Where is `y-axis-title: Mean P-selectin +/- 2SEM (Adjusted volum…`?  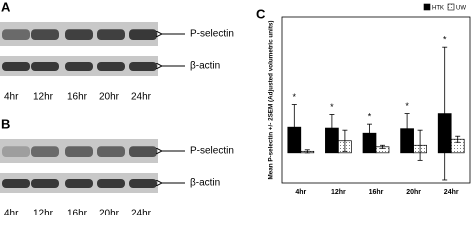 y-axis-title: Mean P-selectin +/- 2SEM (Adjusted volum… is located at coordinates (271, 99).